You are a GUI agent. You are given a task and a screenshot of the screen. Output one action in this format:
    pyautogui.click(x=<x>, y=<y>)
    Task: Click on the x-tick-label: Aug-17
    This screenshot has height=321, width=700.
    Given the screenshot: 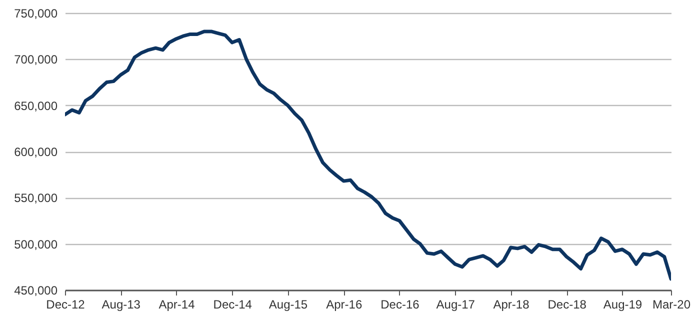 What is the action you would take?
    pyautogui.click(x=456, y=305)
    